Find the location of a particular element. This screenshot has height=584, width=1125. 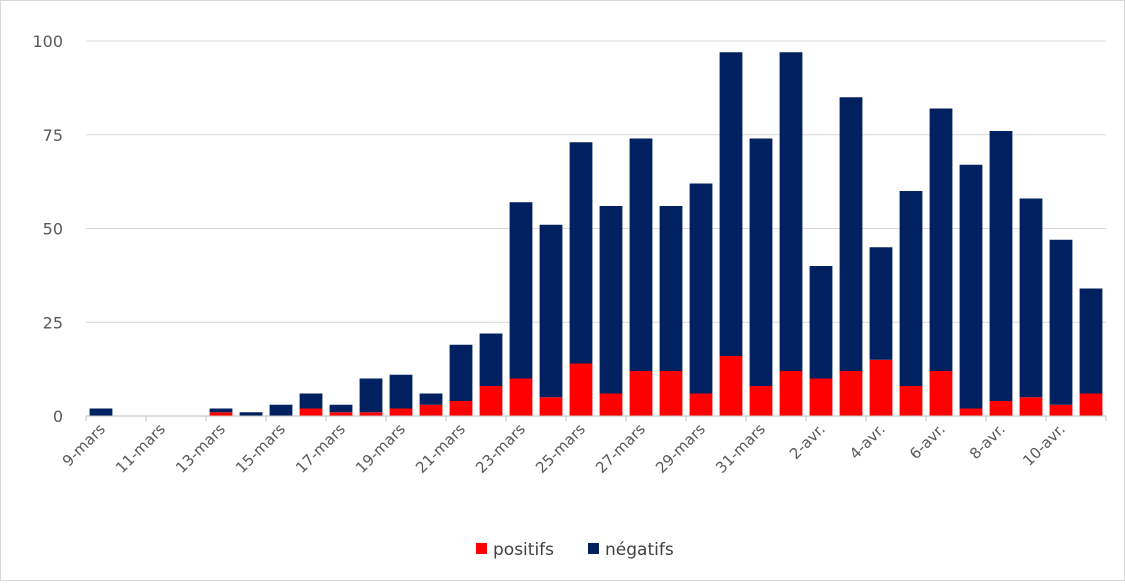

legend-swatch-positifs is located at coordinates (481, 548).